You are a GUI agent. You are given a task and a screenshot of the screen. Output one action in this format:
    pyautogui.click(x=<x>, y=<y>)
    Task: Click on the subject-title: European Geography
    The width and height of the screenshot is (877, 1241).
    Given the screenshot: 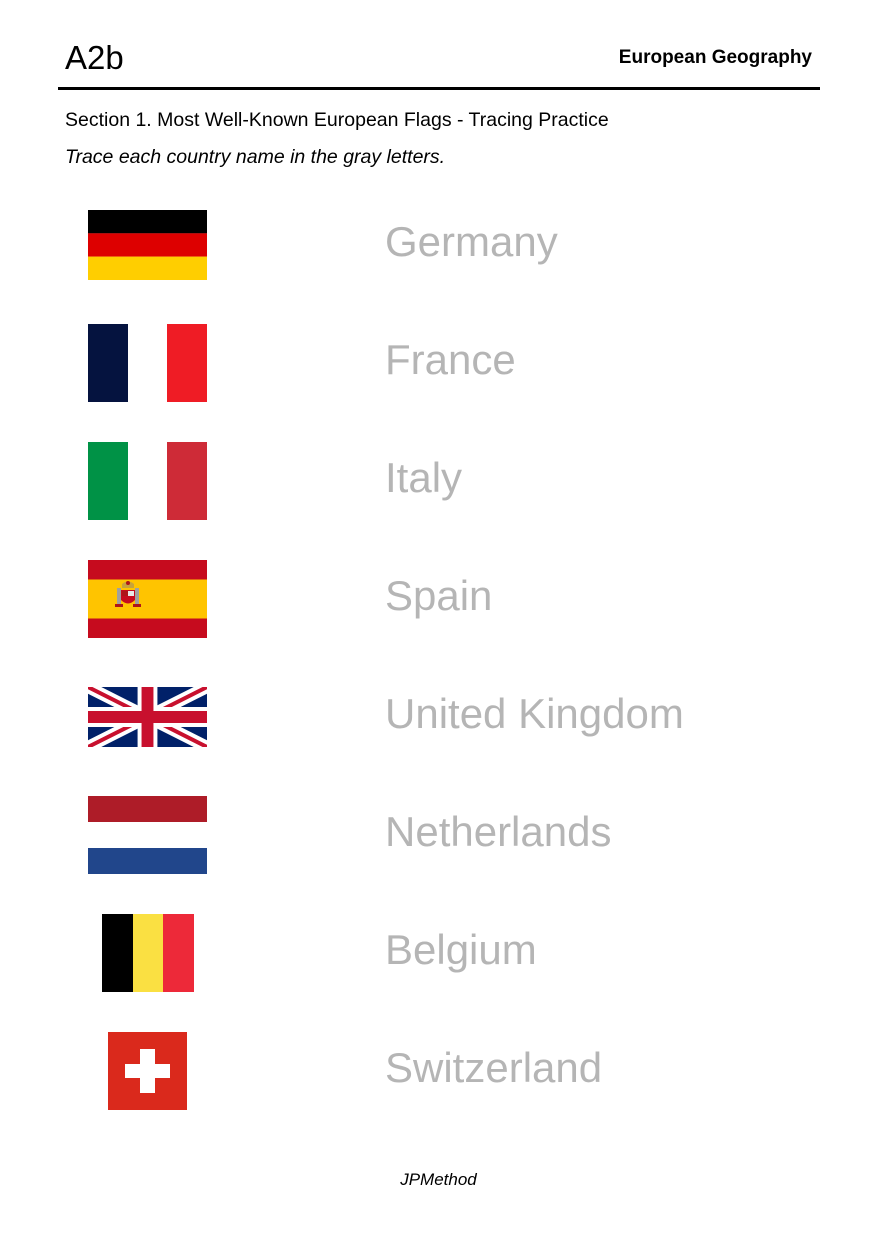 What is the action you would take?
    pyautogui.click(x=715, y=57)
    